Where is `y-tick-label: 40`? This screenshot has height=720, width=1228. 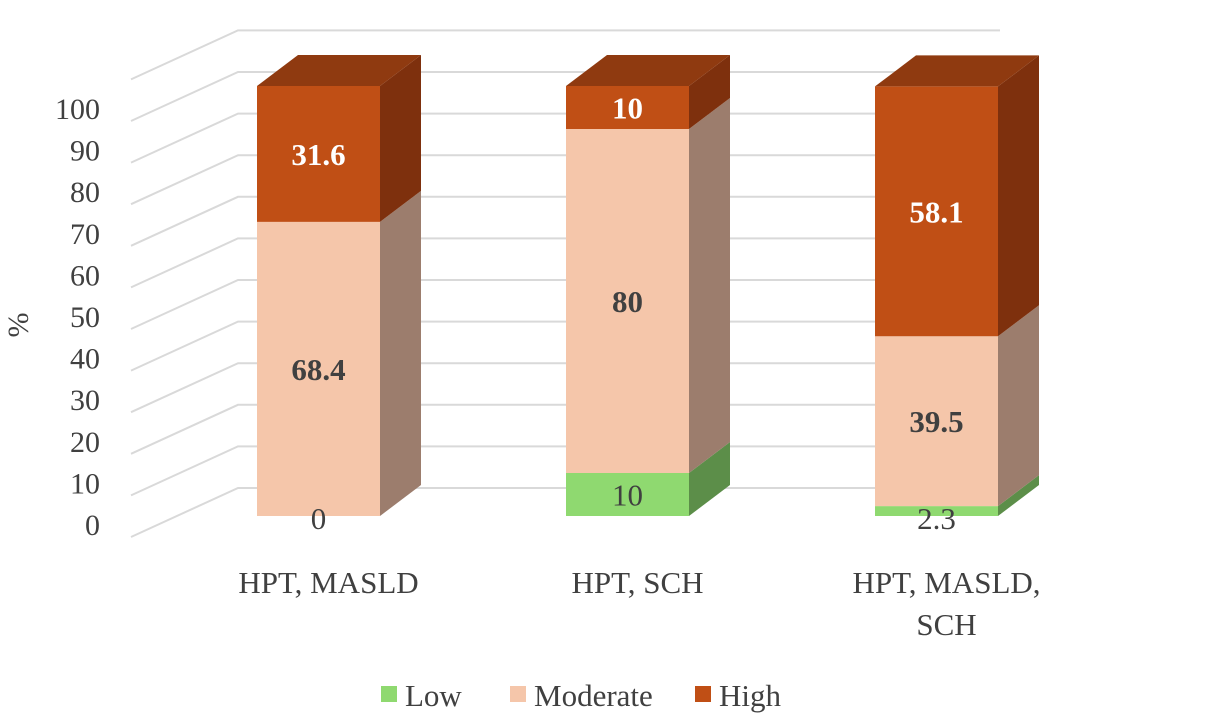
y-tick-label: 40 is located at coordinates (85, 359).